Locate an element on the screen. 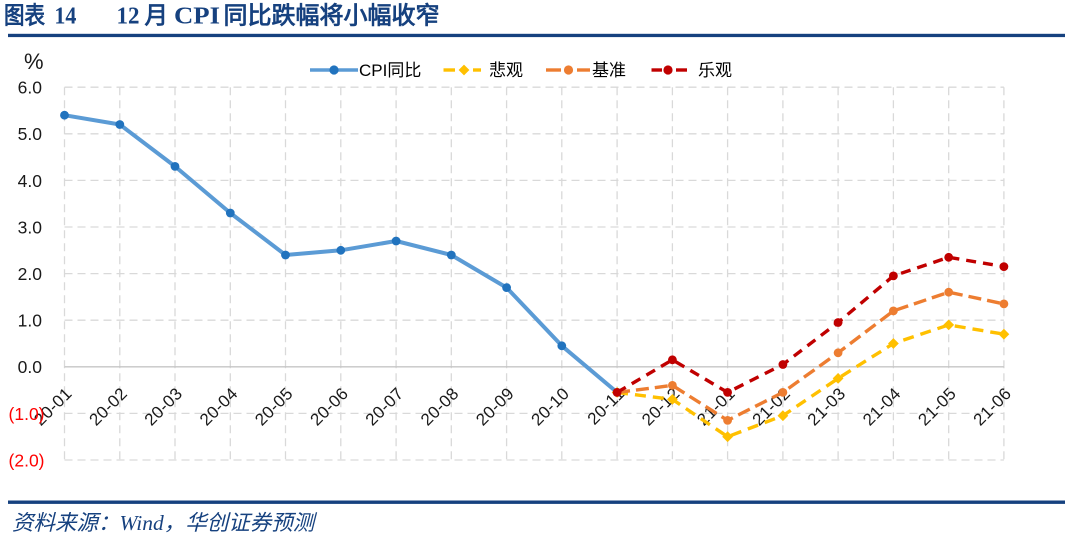 The image size is (1080, 538). svg-text: 图表 is located at coordinates (25, 16).